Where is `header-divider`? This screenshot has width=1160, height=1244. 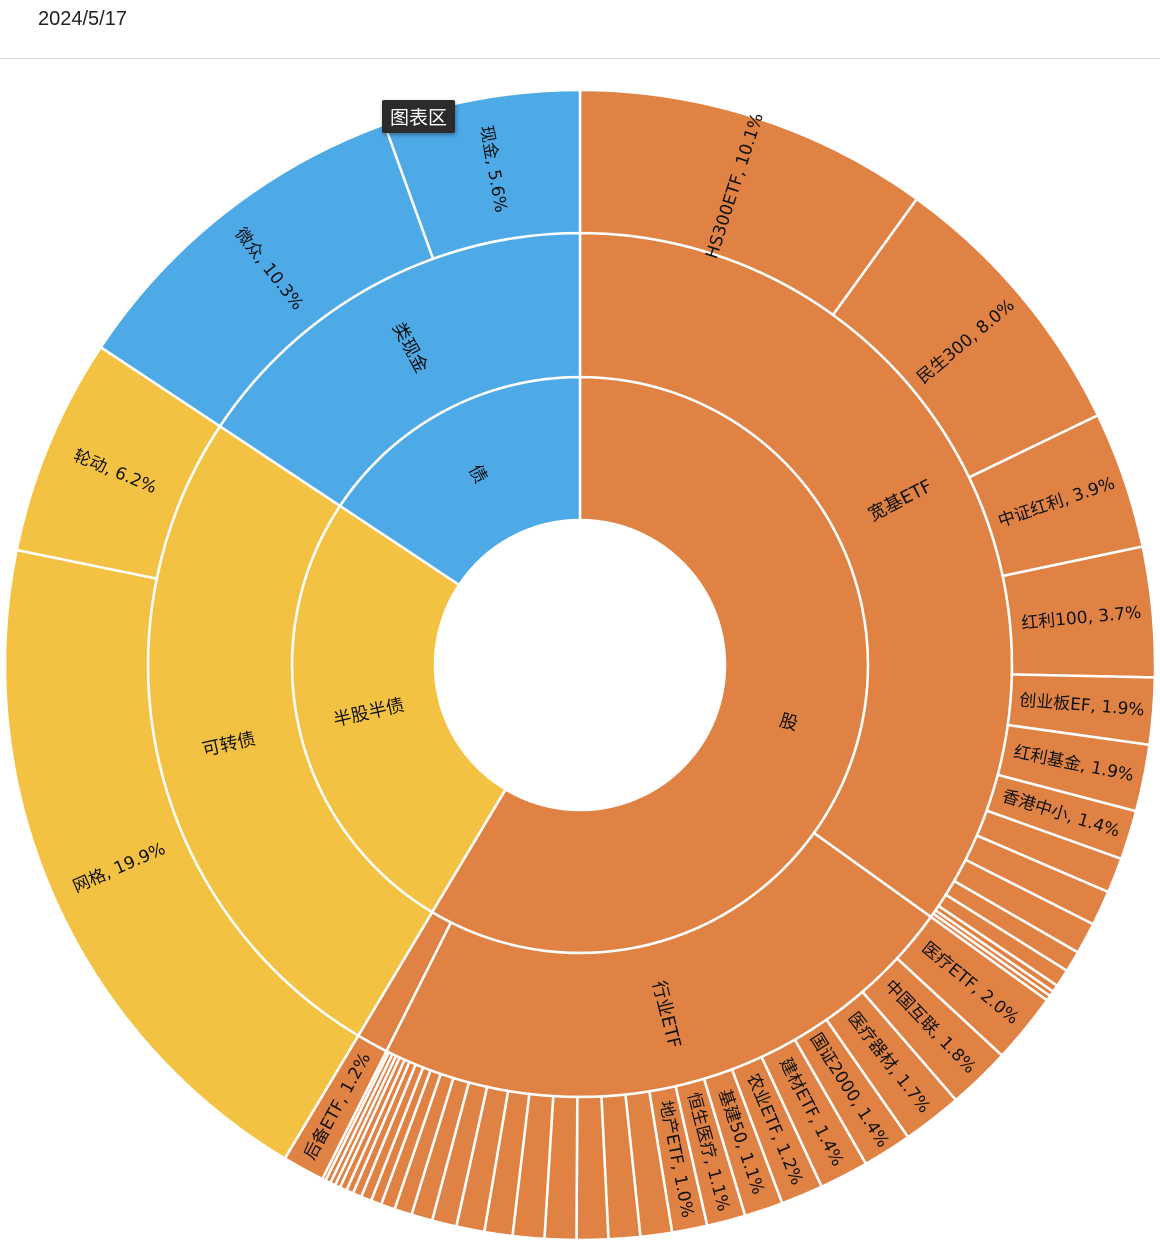
header-divider is located at coordinates (580, 58).